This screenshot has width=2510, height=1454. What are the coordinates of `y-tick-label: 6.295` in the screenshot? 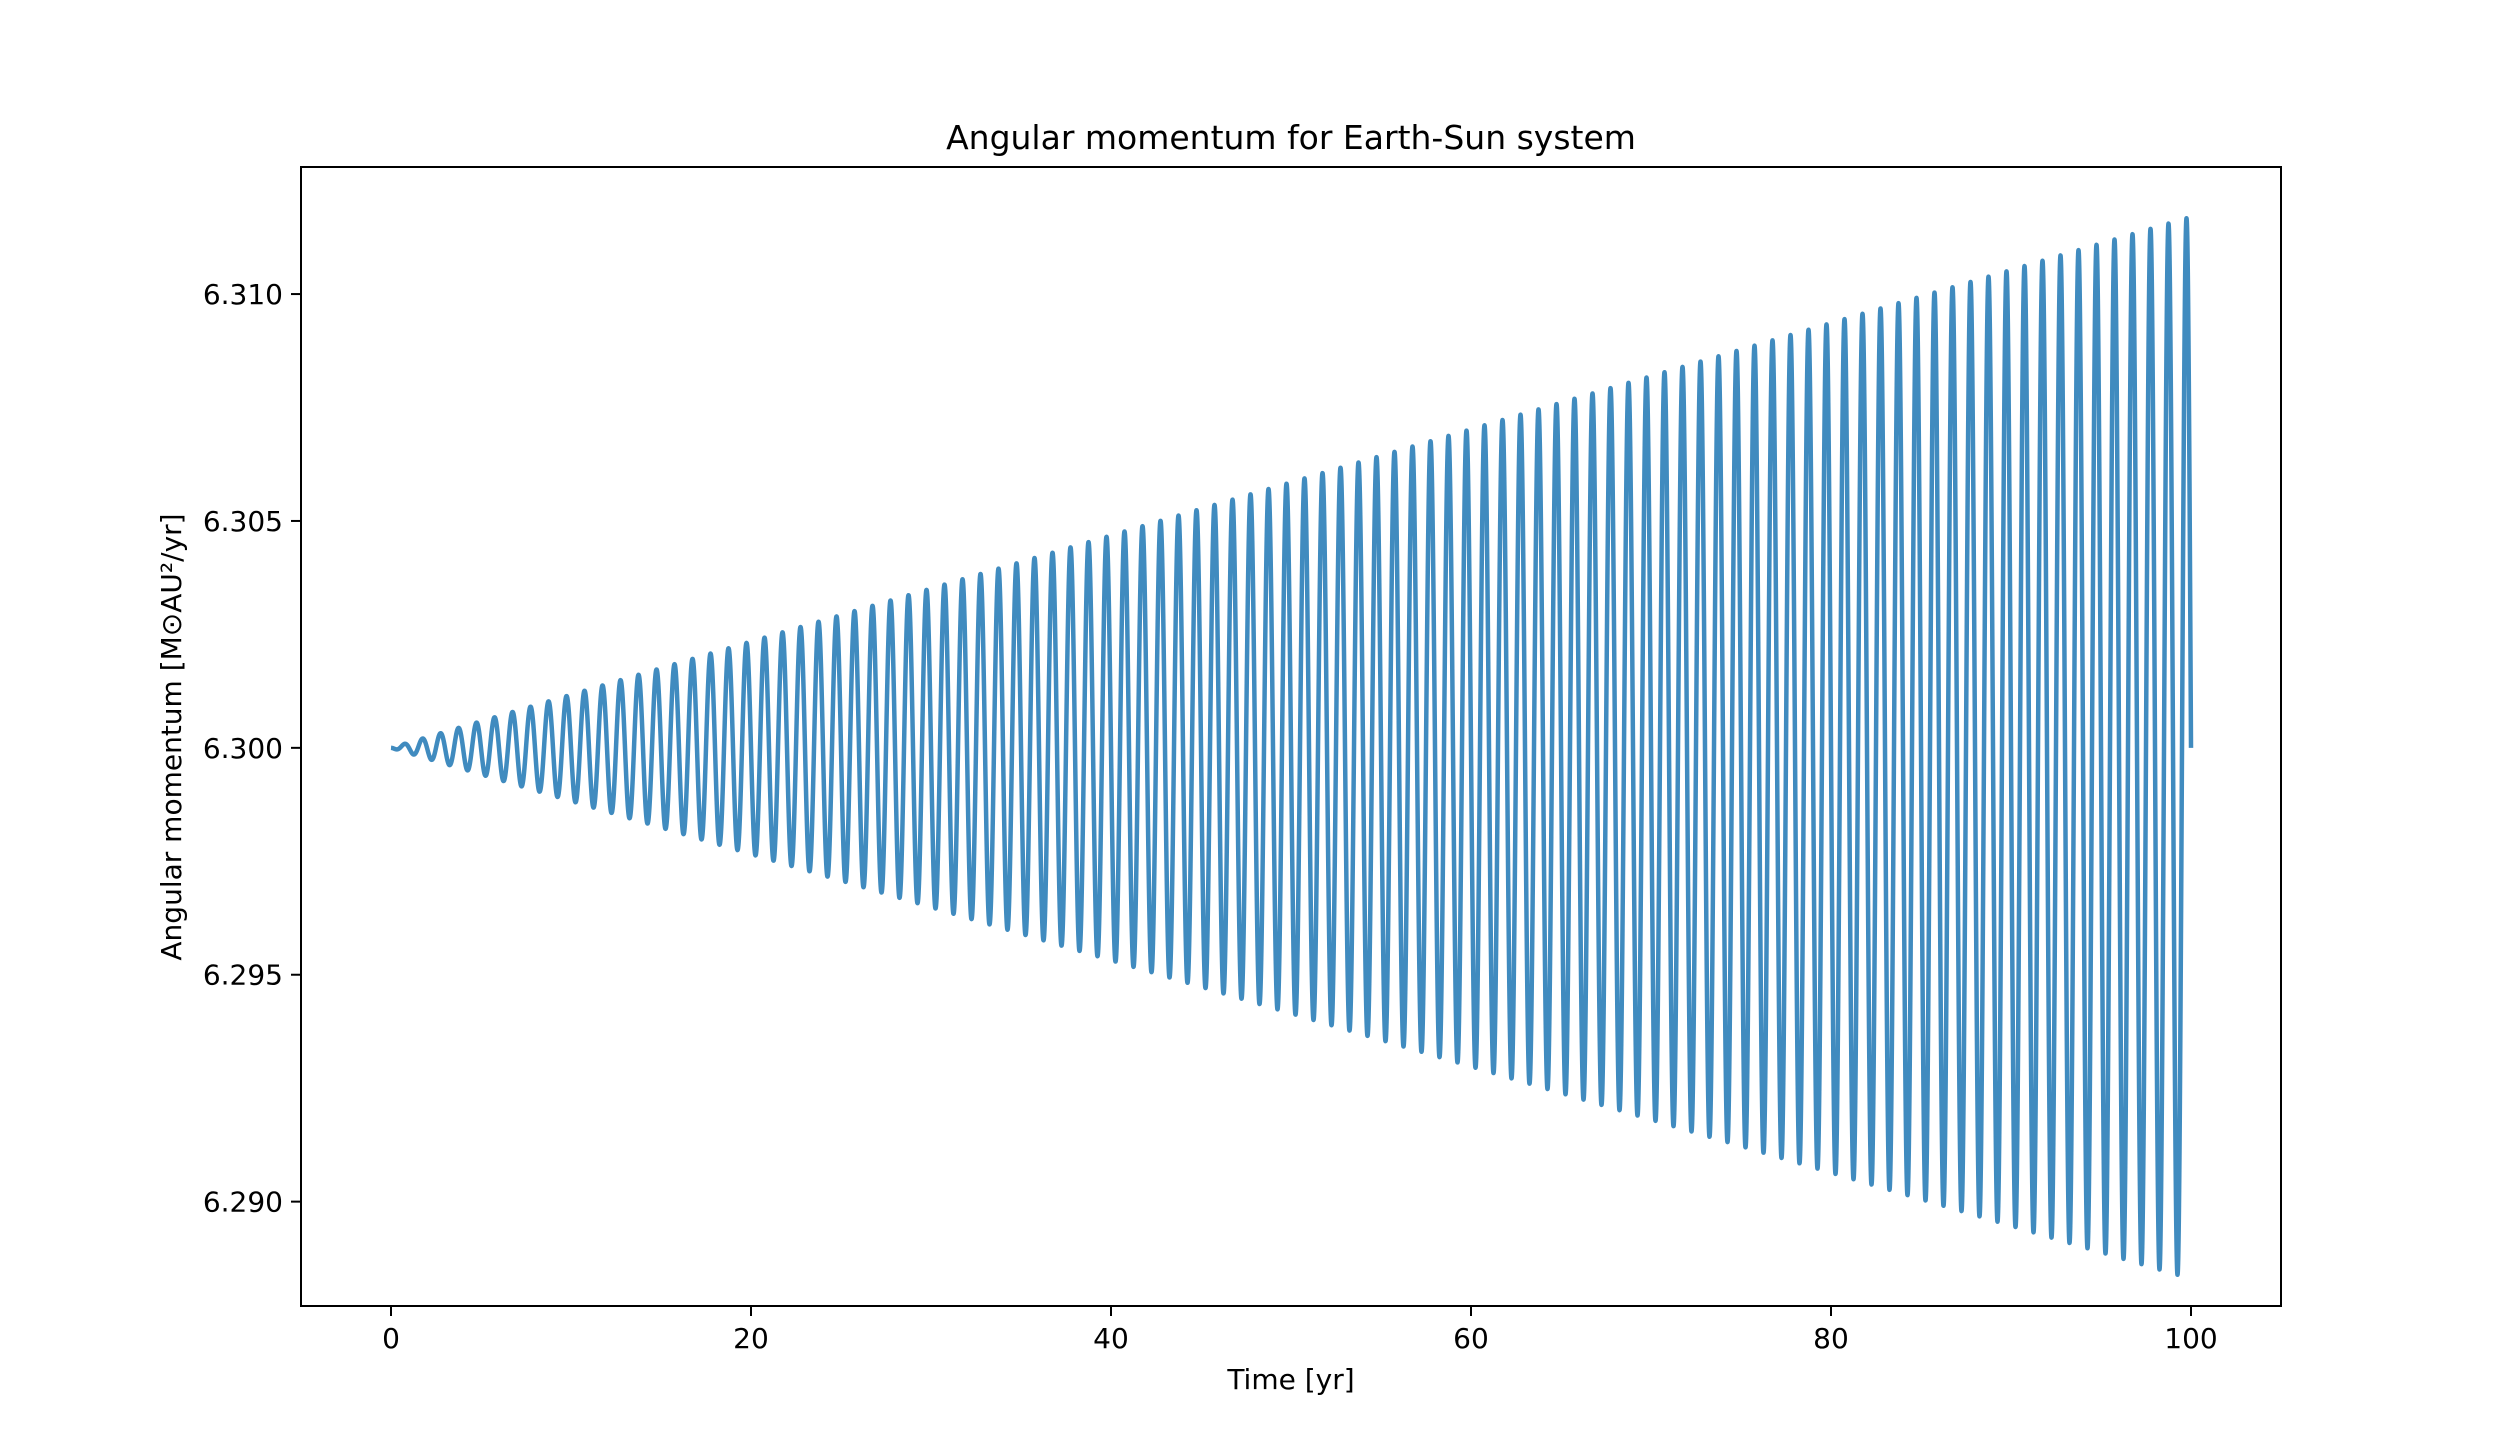 It's located at (243, 975).